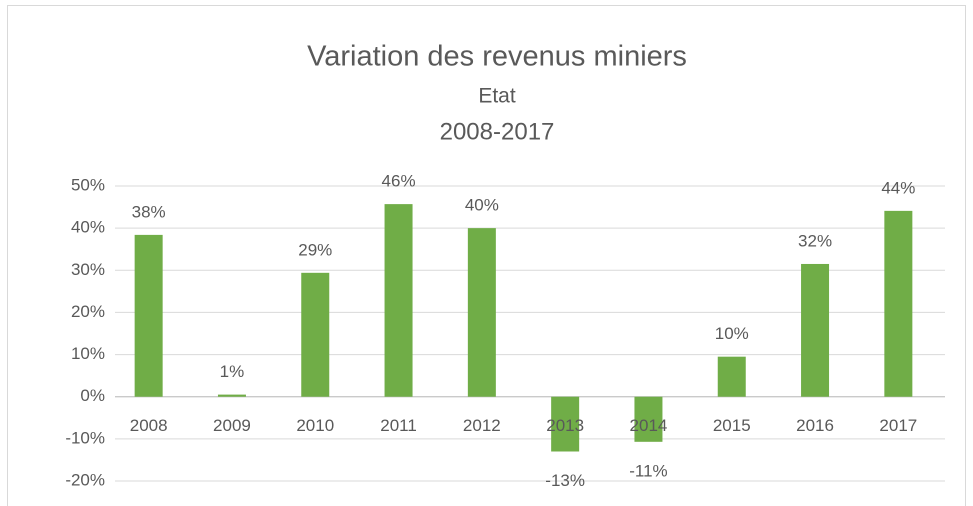 Image resolution: width=973 pixels, height=506 pixels. Describe the element at coordinates (732, 333) in the screenshot. I see `data-label: 10%` at that location.